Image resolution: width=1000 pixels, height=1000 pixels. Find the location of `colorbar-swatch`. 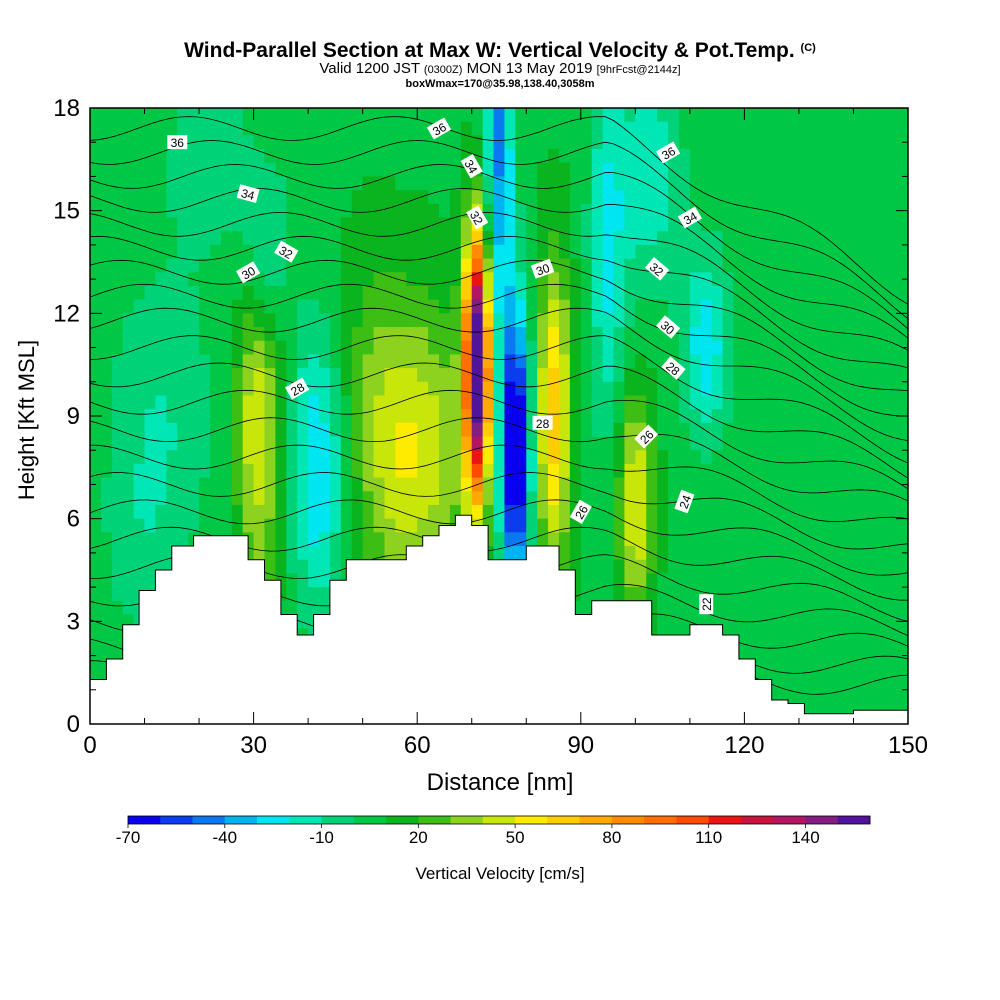

colorbar-swatch is located at coordinates (789, 820).